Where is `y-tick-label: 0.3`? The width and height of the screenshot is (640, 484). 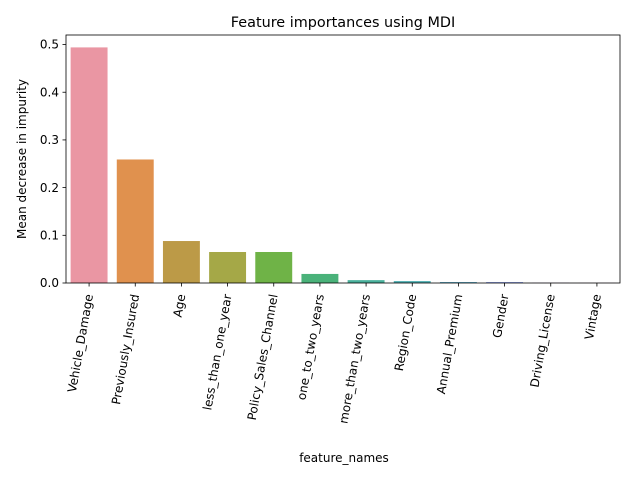
y-tick-label: 0.3 is located at coordinates (49, 140).